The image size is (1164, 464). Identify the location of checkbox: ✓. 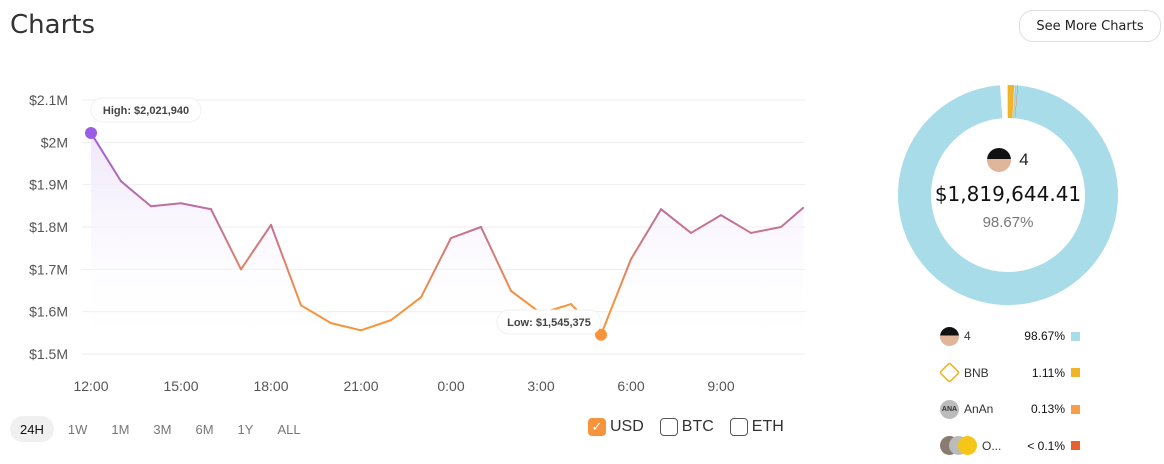
(597, 427).